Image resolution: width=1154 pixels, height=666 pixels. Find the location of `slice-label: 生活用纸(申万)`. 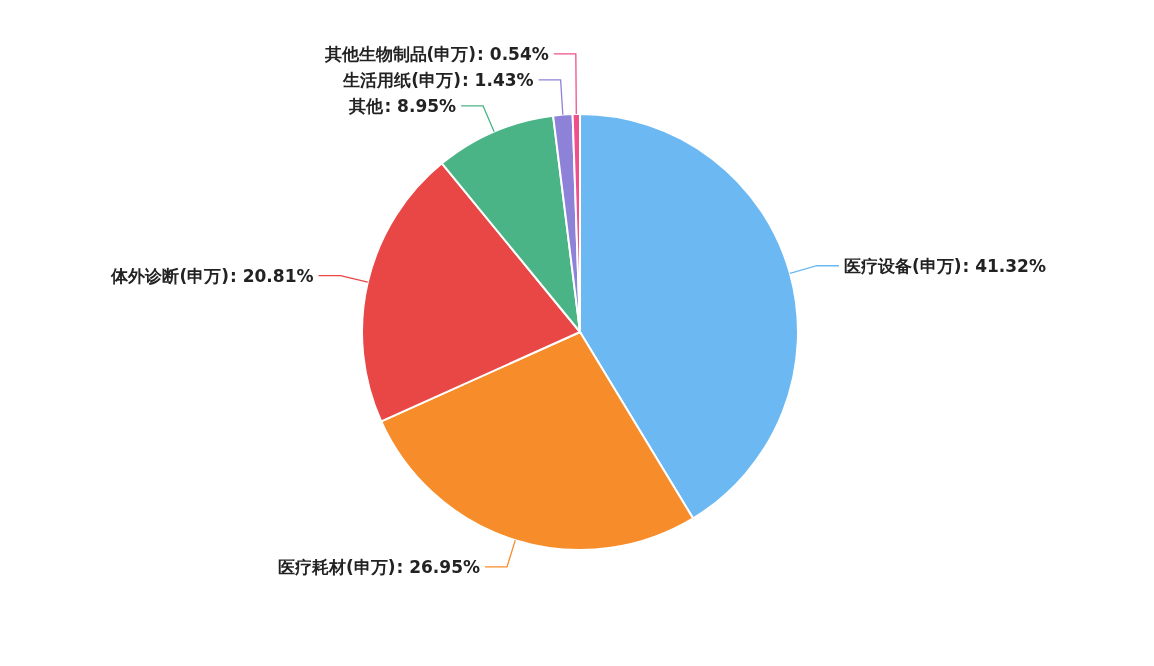

slice-label: 生活用纸(申万) is located at coordinates (401, 79).